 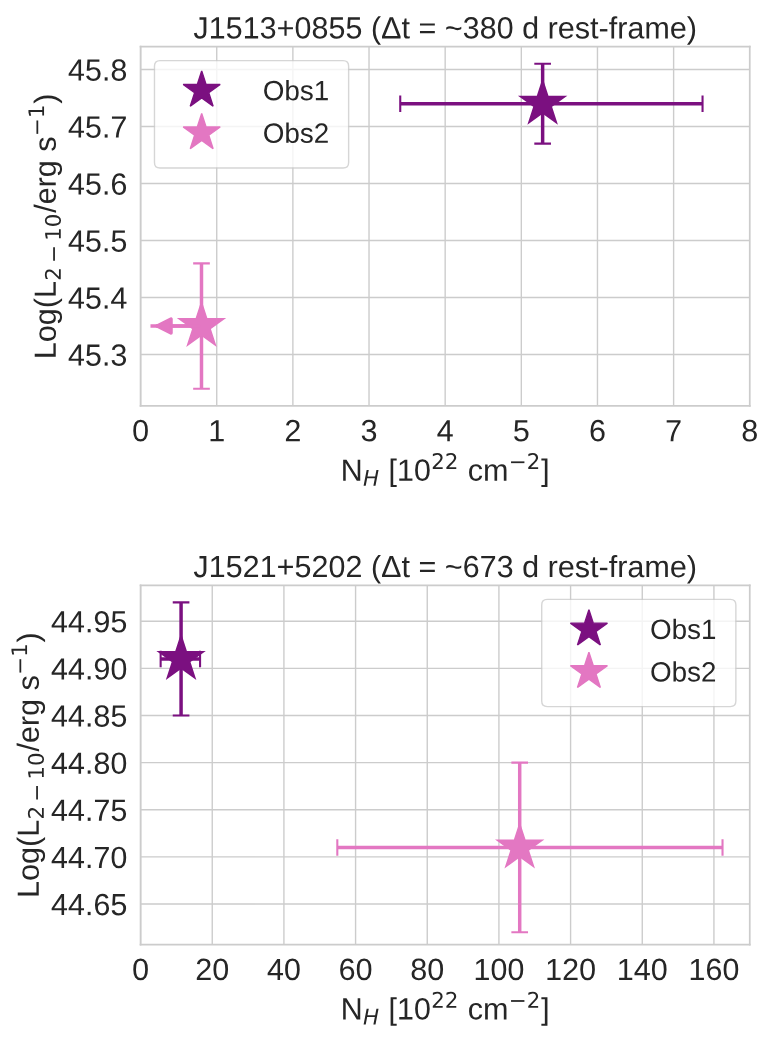 I want to click on x-tick-label: 120, so click(x=571, y=969).